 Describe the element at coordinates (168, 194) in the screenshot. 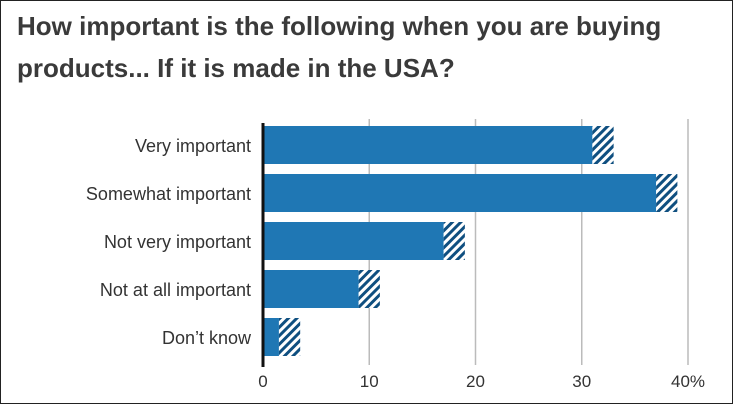

I see `category-label: Somewhat important` at that location.